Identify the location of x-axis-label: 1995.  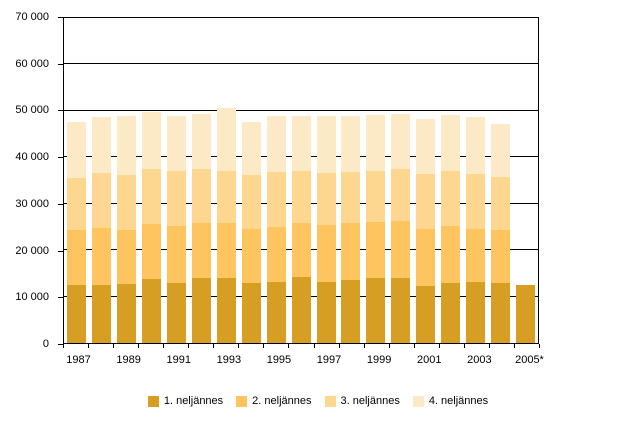
(279, 360).